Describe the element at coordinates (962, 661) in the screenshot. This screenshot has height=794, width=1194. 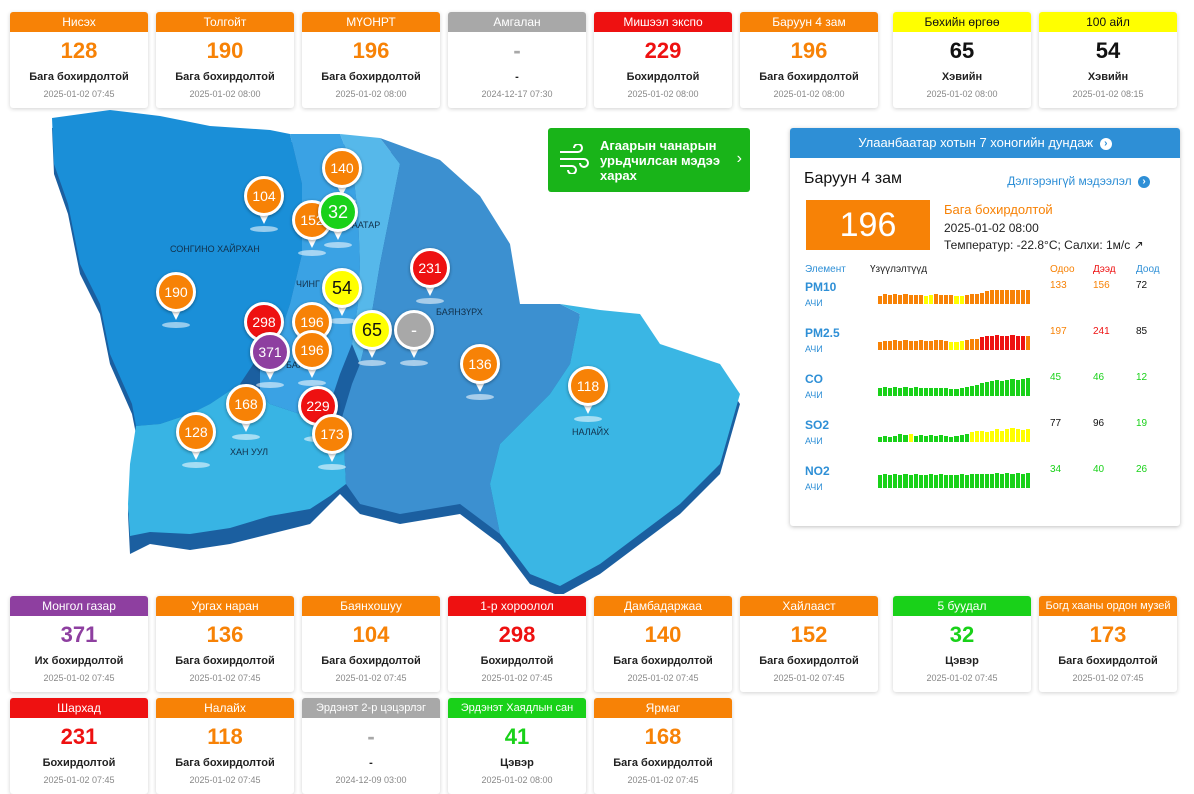
I see `aqi-status: Цэвэр` at that location.